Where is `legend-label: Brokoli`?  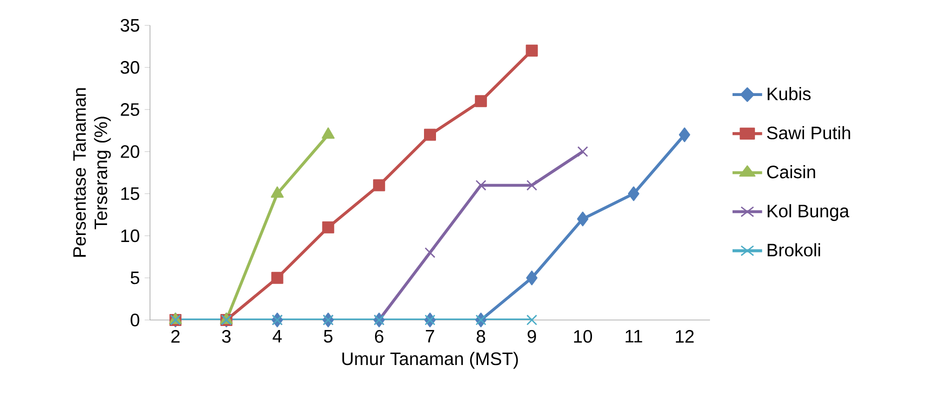 legend-label: Brokoli is located at coordinates (794, 249).